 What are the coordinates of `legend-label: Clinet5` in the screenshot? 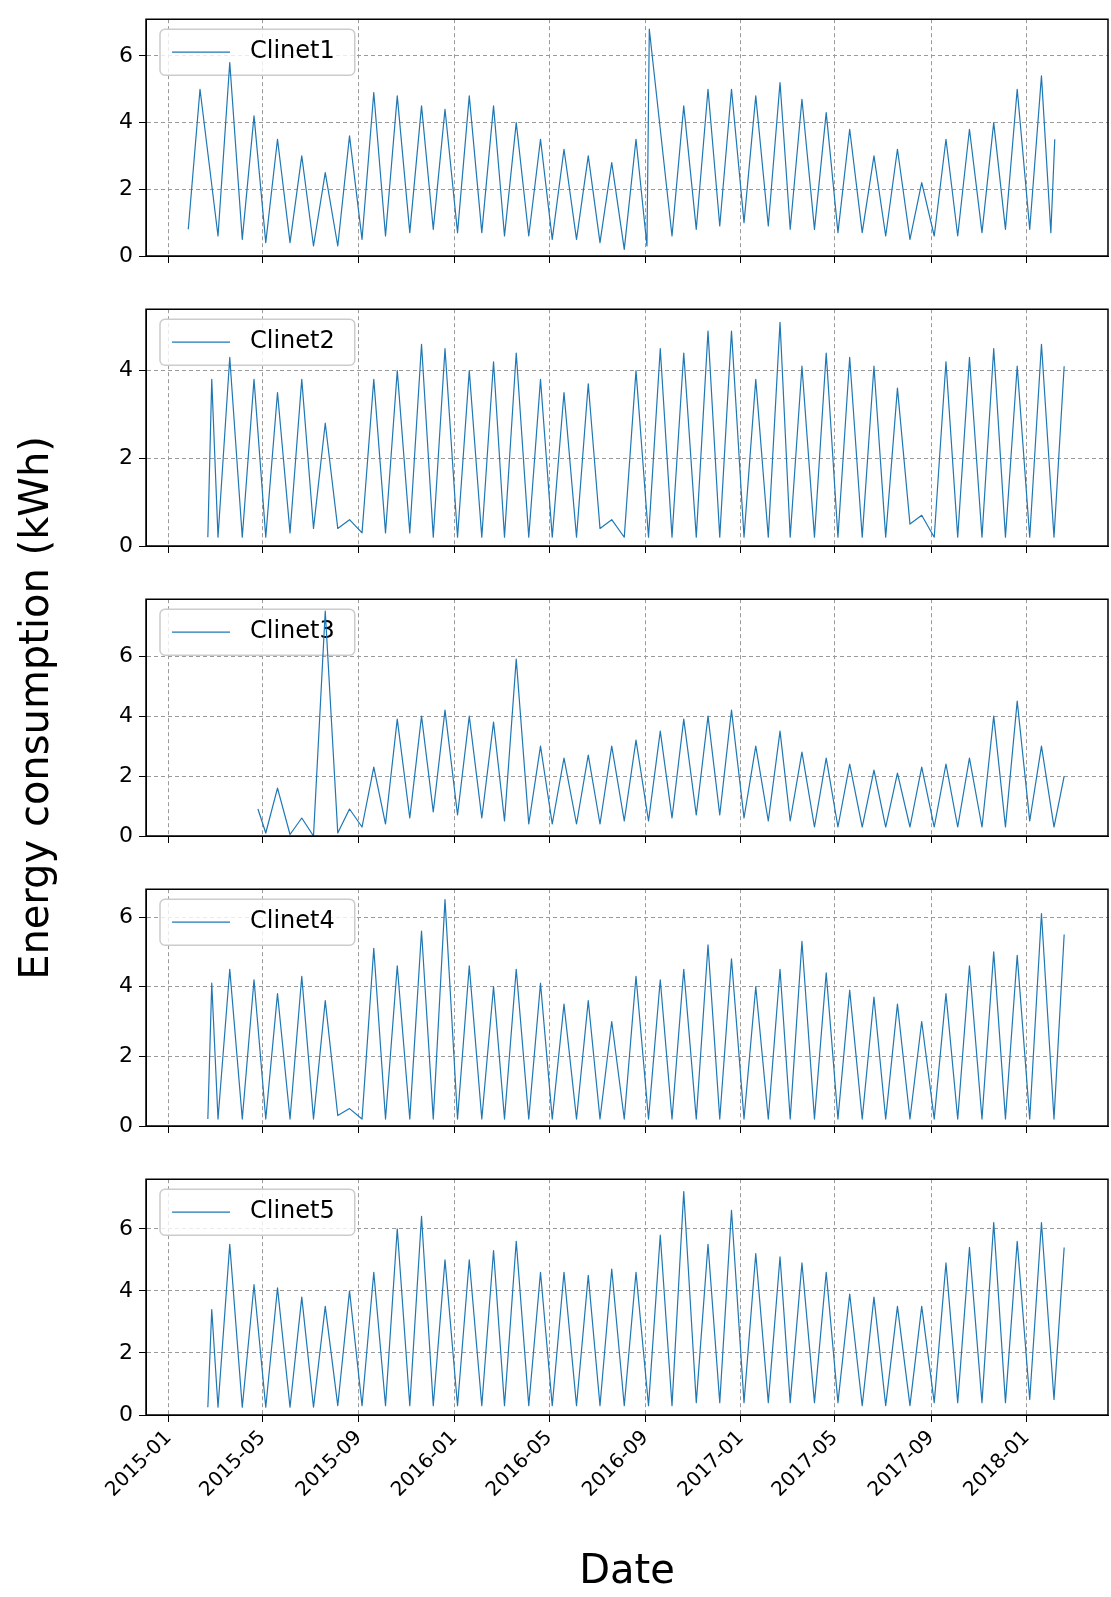 It's located at (292, 1210).